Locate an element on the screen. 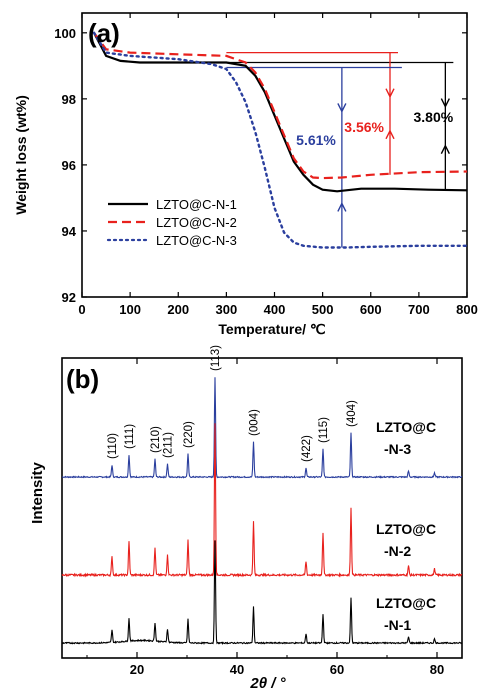 The height and width of the screenshot is (690, 481). y-tick-label-a: 92 is located at coordinates (69, 297).